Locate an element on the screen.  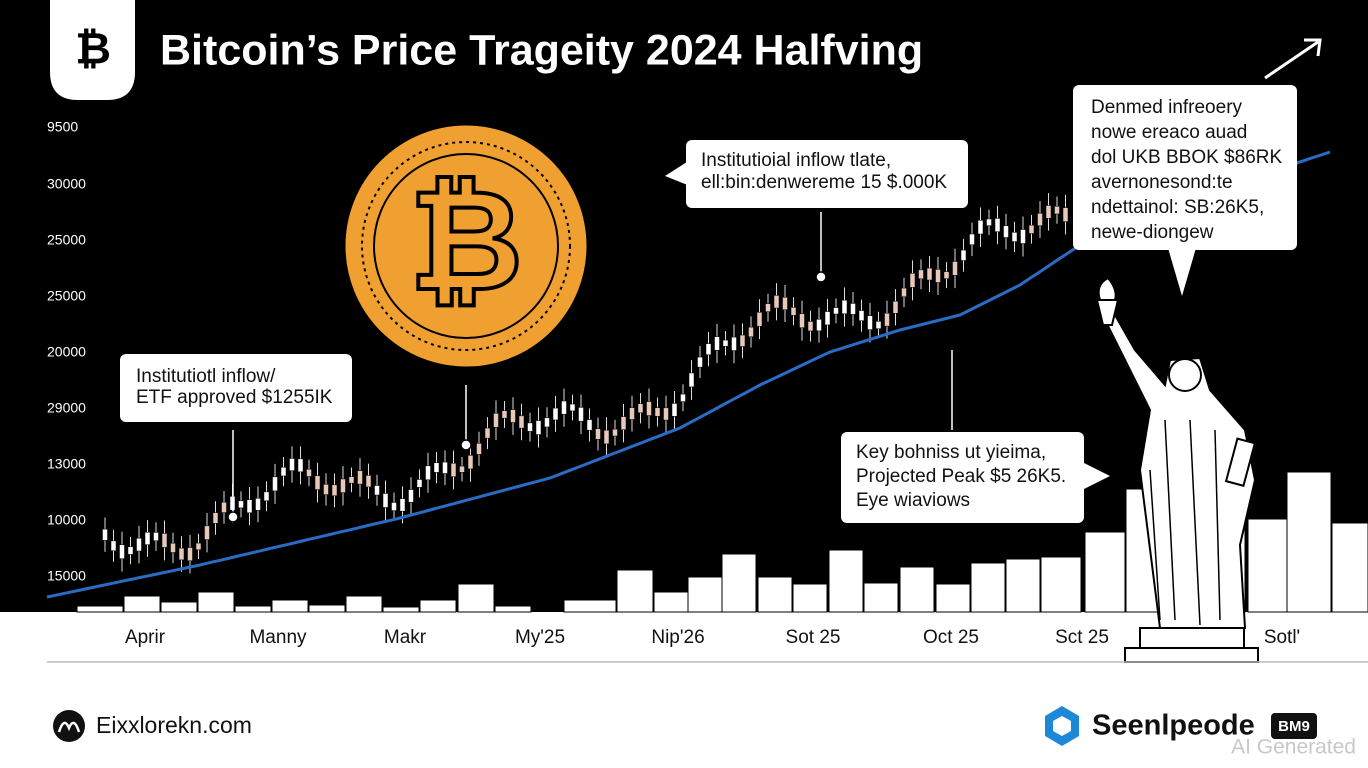
x-label: Makr is located at coordinates (405, 637).